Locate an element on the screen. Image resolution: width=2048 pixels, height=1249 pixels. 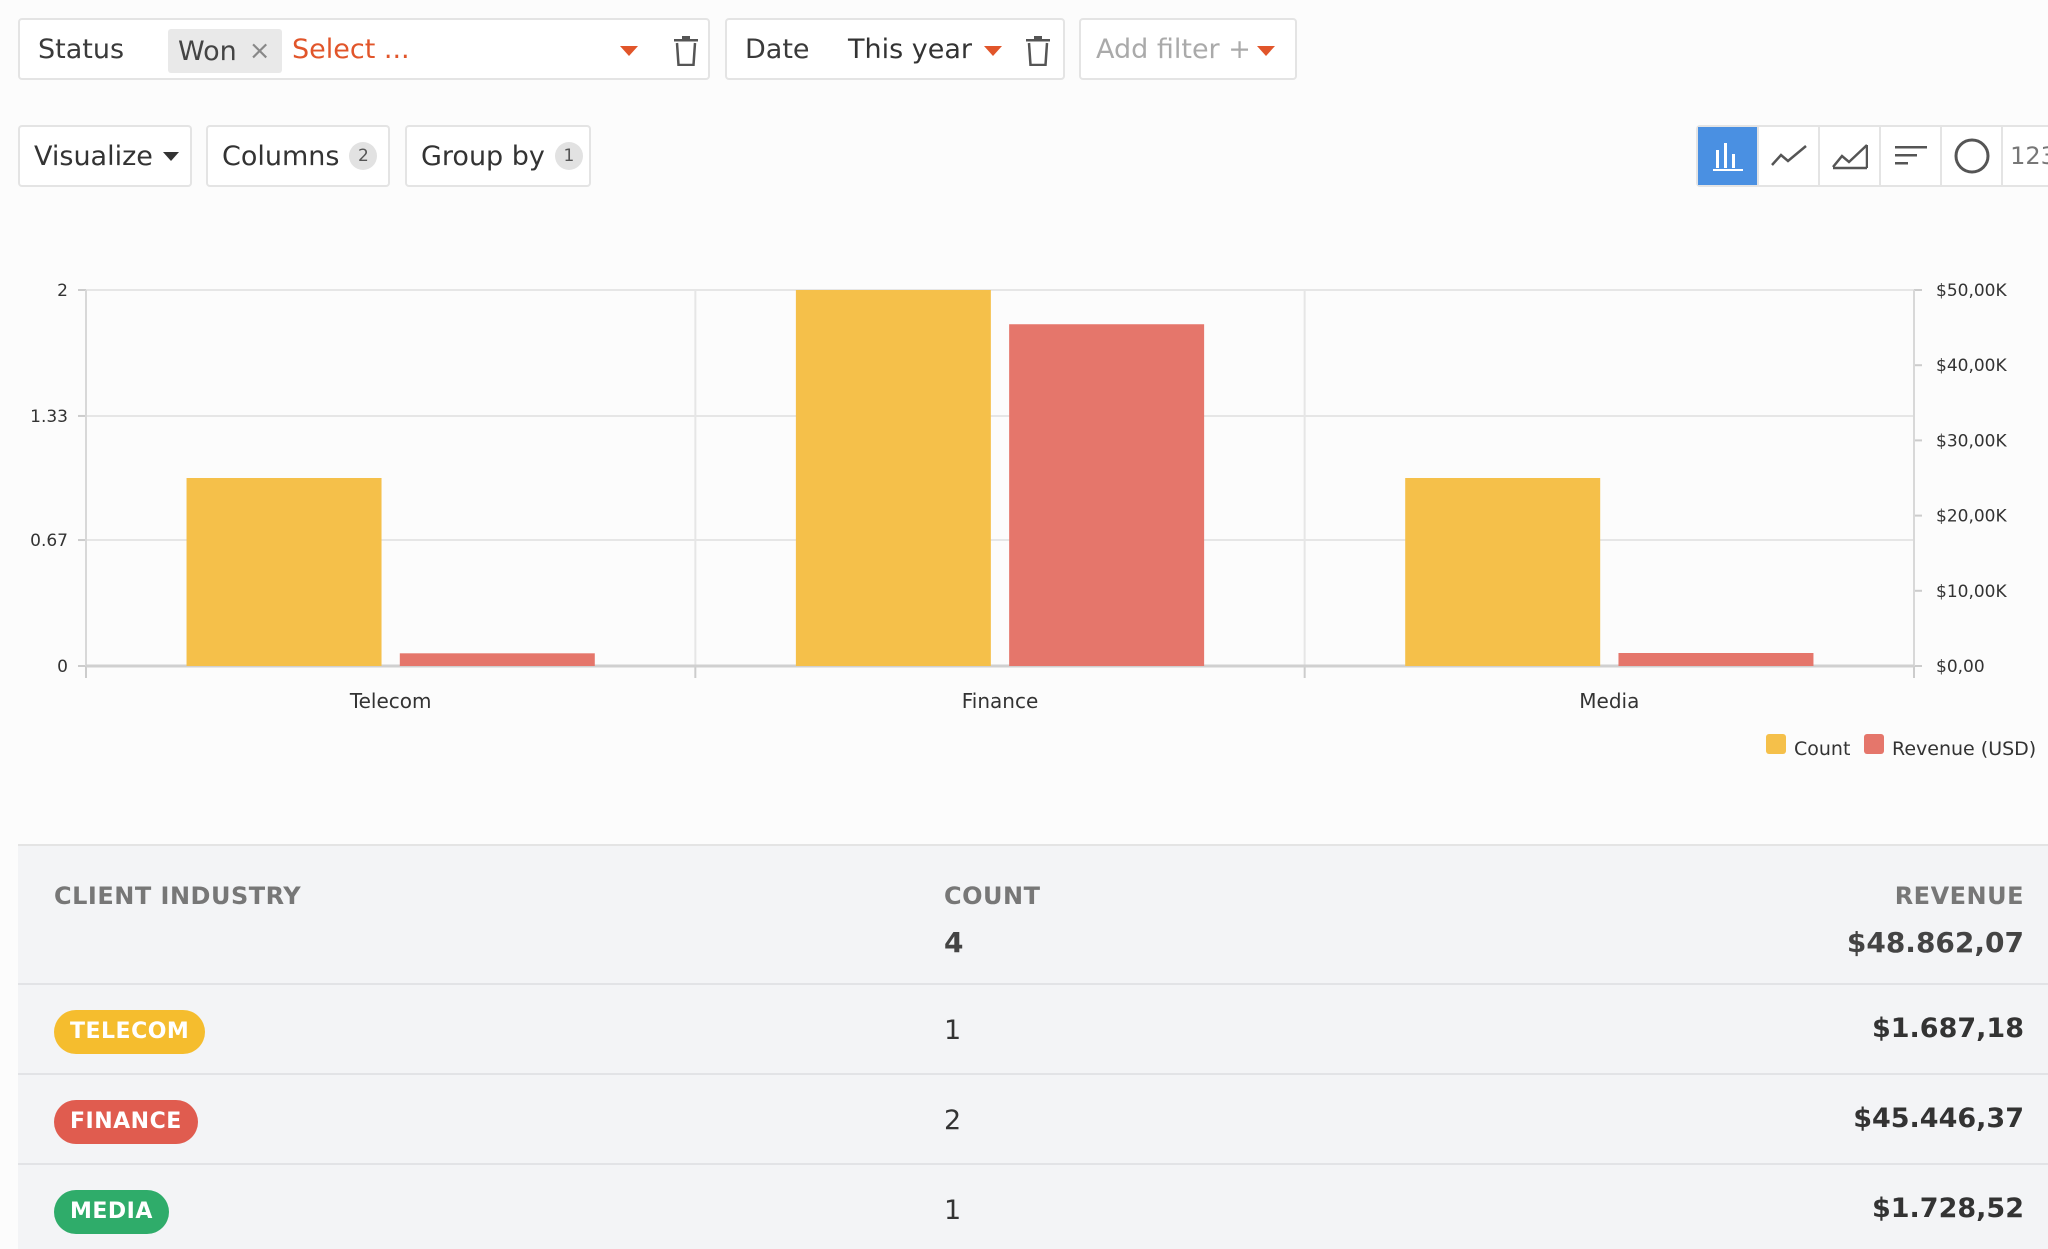
add-filter-label: Add filter + is located at coordinates (1173, 49).